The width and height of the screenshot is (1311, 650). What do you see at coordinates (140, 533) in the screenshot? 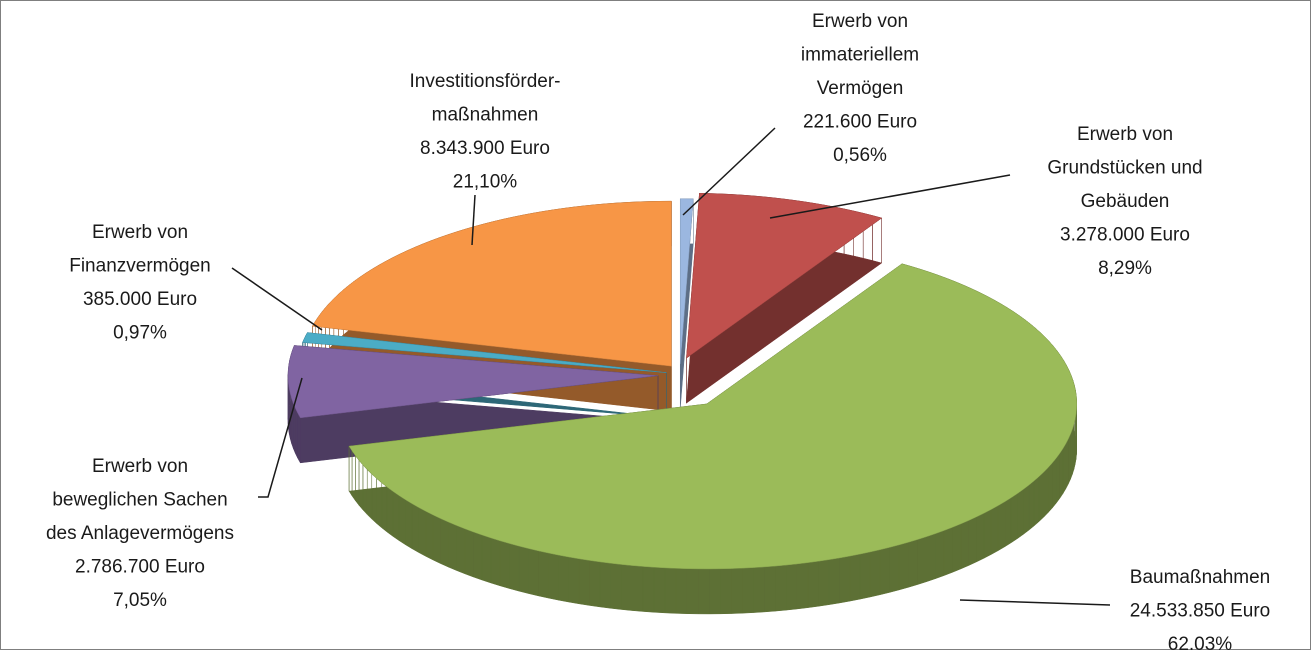
I see `category-label: des Anlagevermögens` at bounding box center [140, 533].